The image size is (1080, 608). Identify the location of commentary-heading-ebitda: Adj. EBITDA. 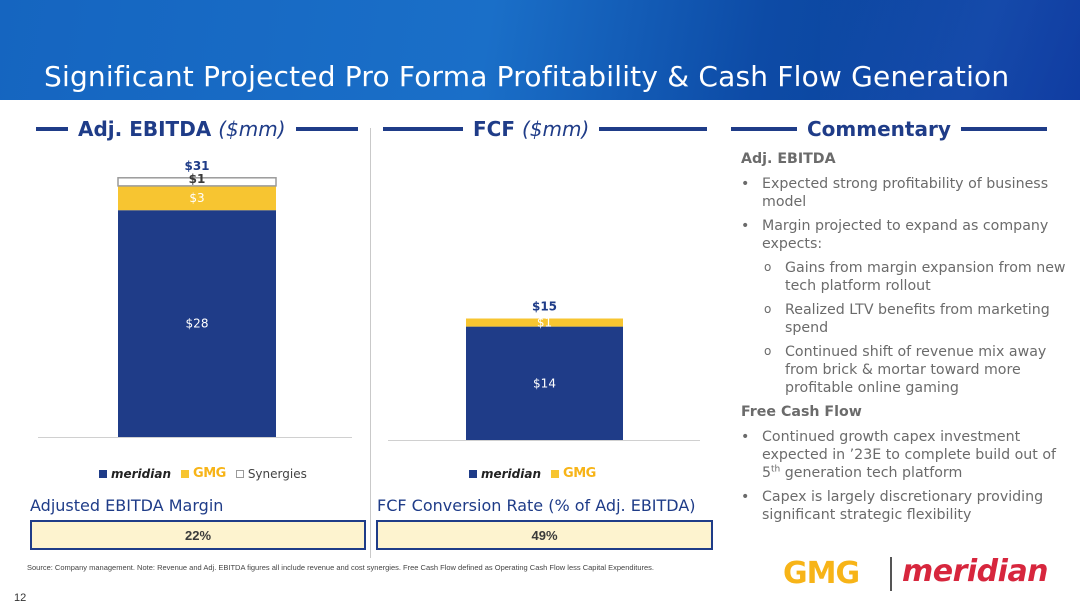
(788, 159).